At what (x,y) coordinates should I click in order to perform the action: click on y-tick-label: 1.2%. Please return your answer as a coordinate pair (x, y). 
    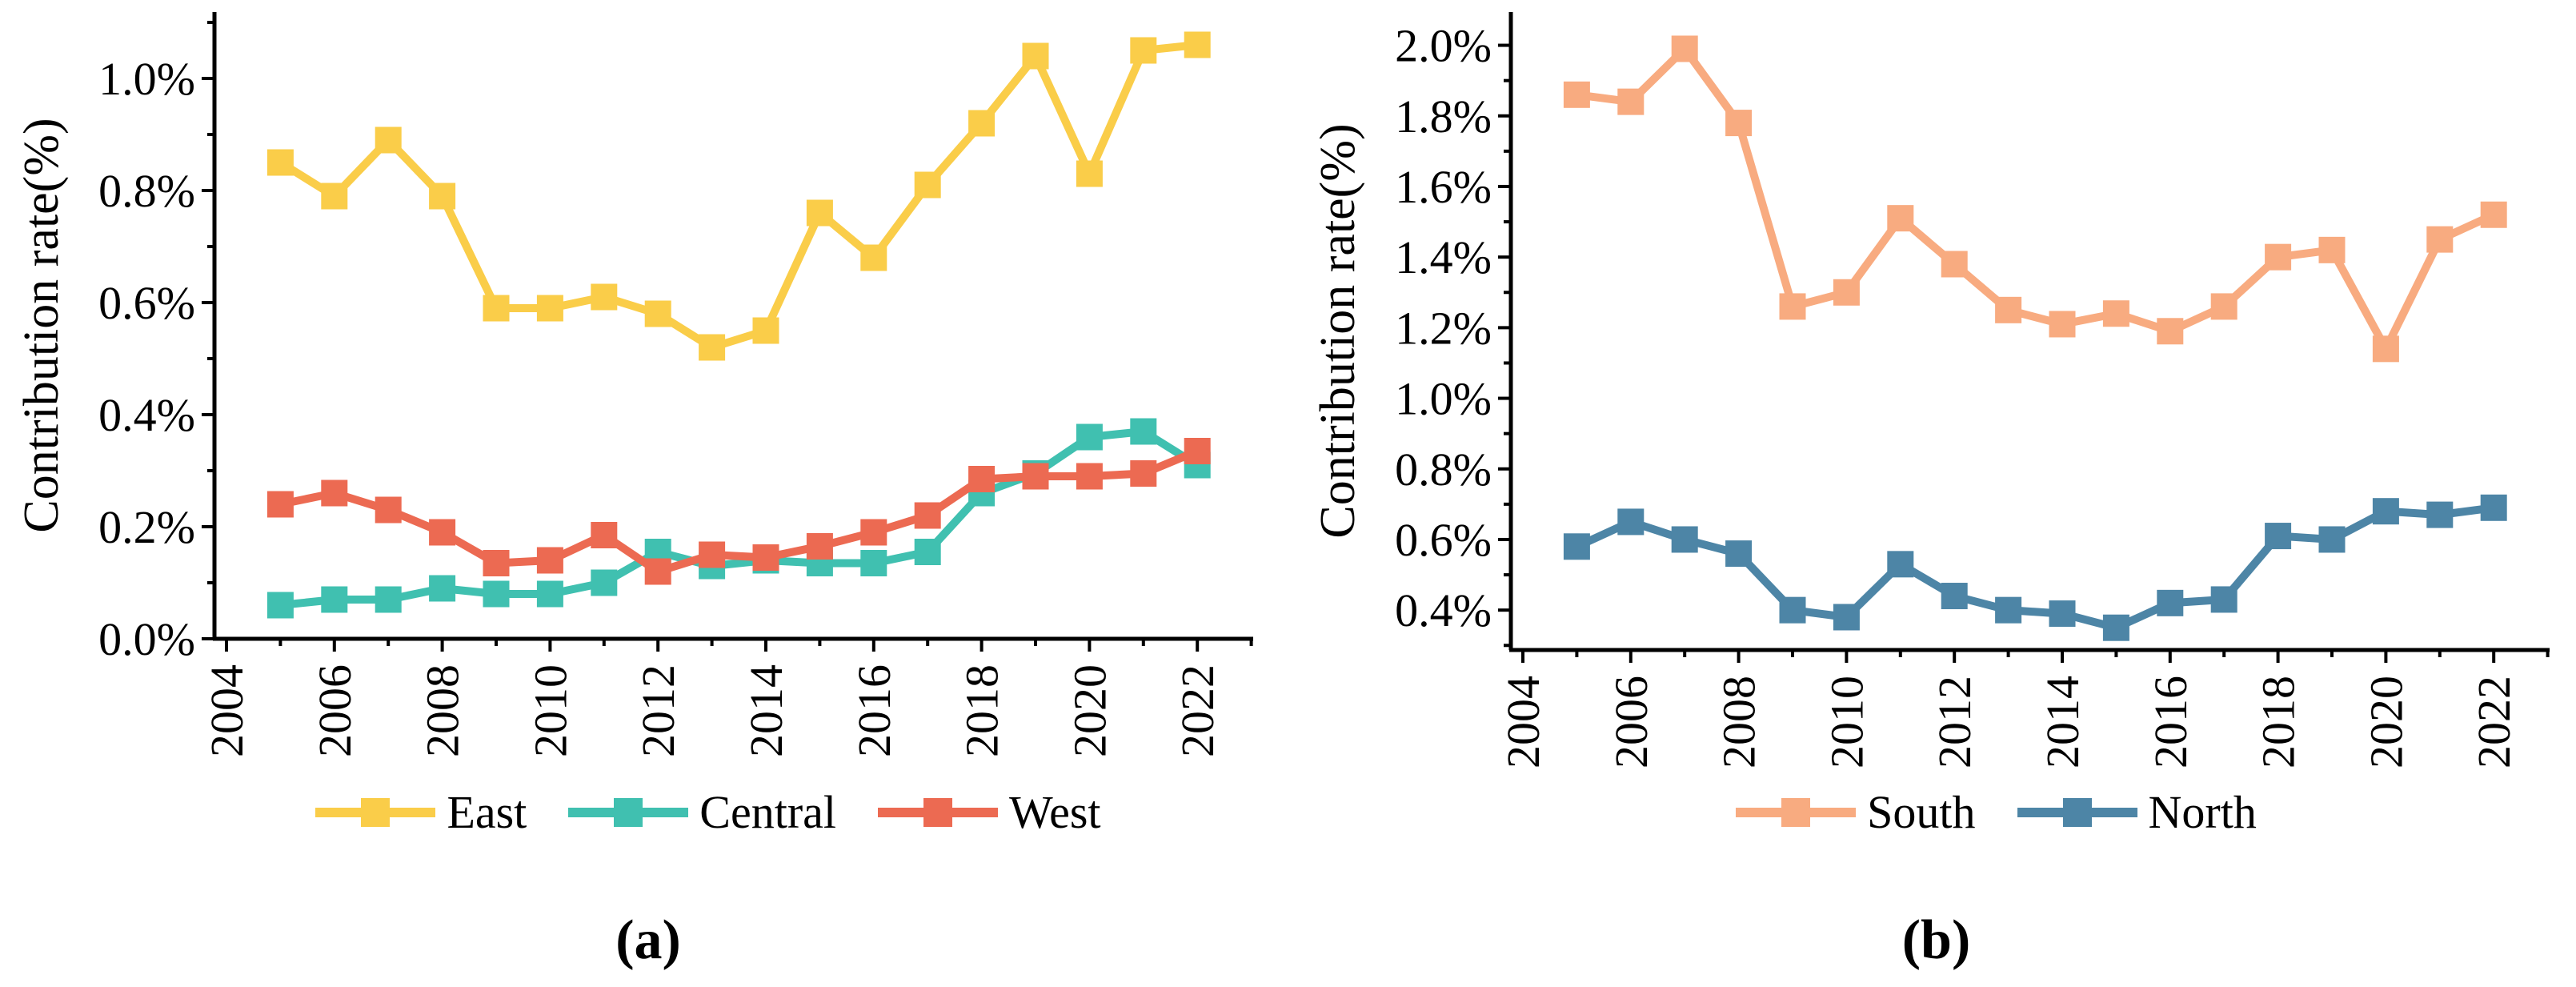
    Looking at the image, I should click on (1443, 328).